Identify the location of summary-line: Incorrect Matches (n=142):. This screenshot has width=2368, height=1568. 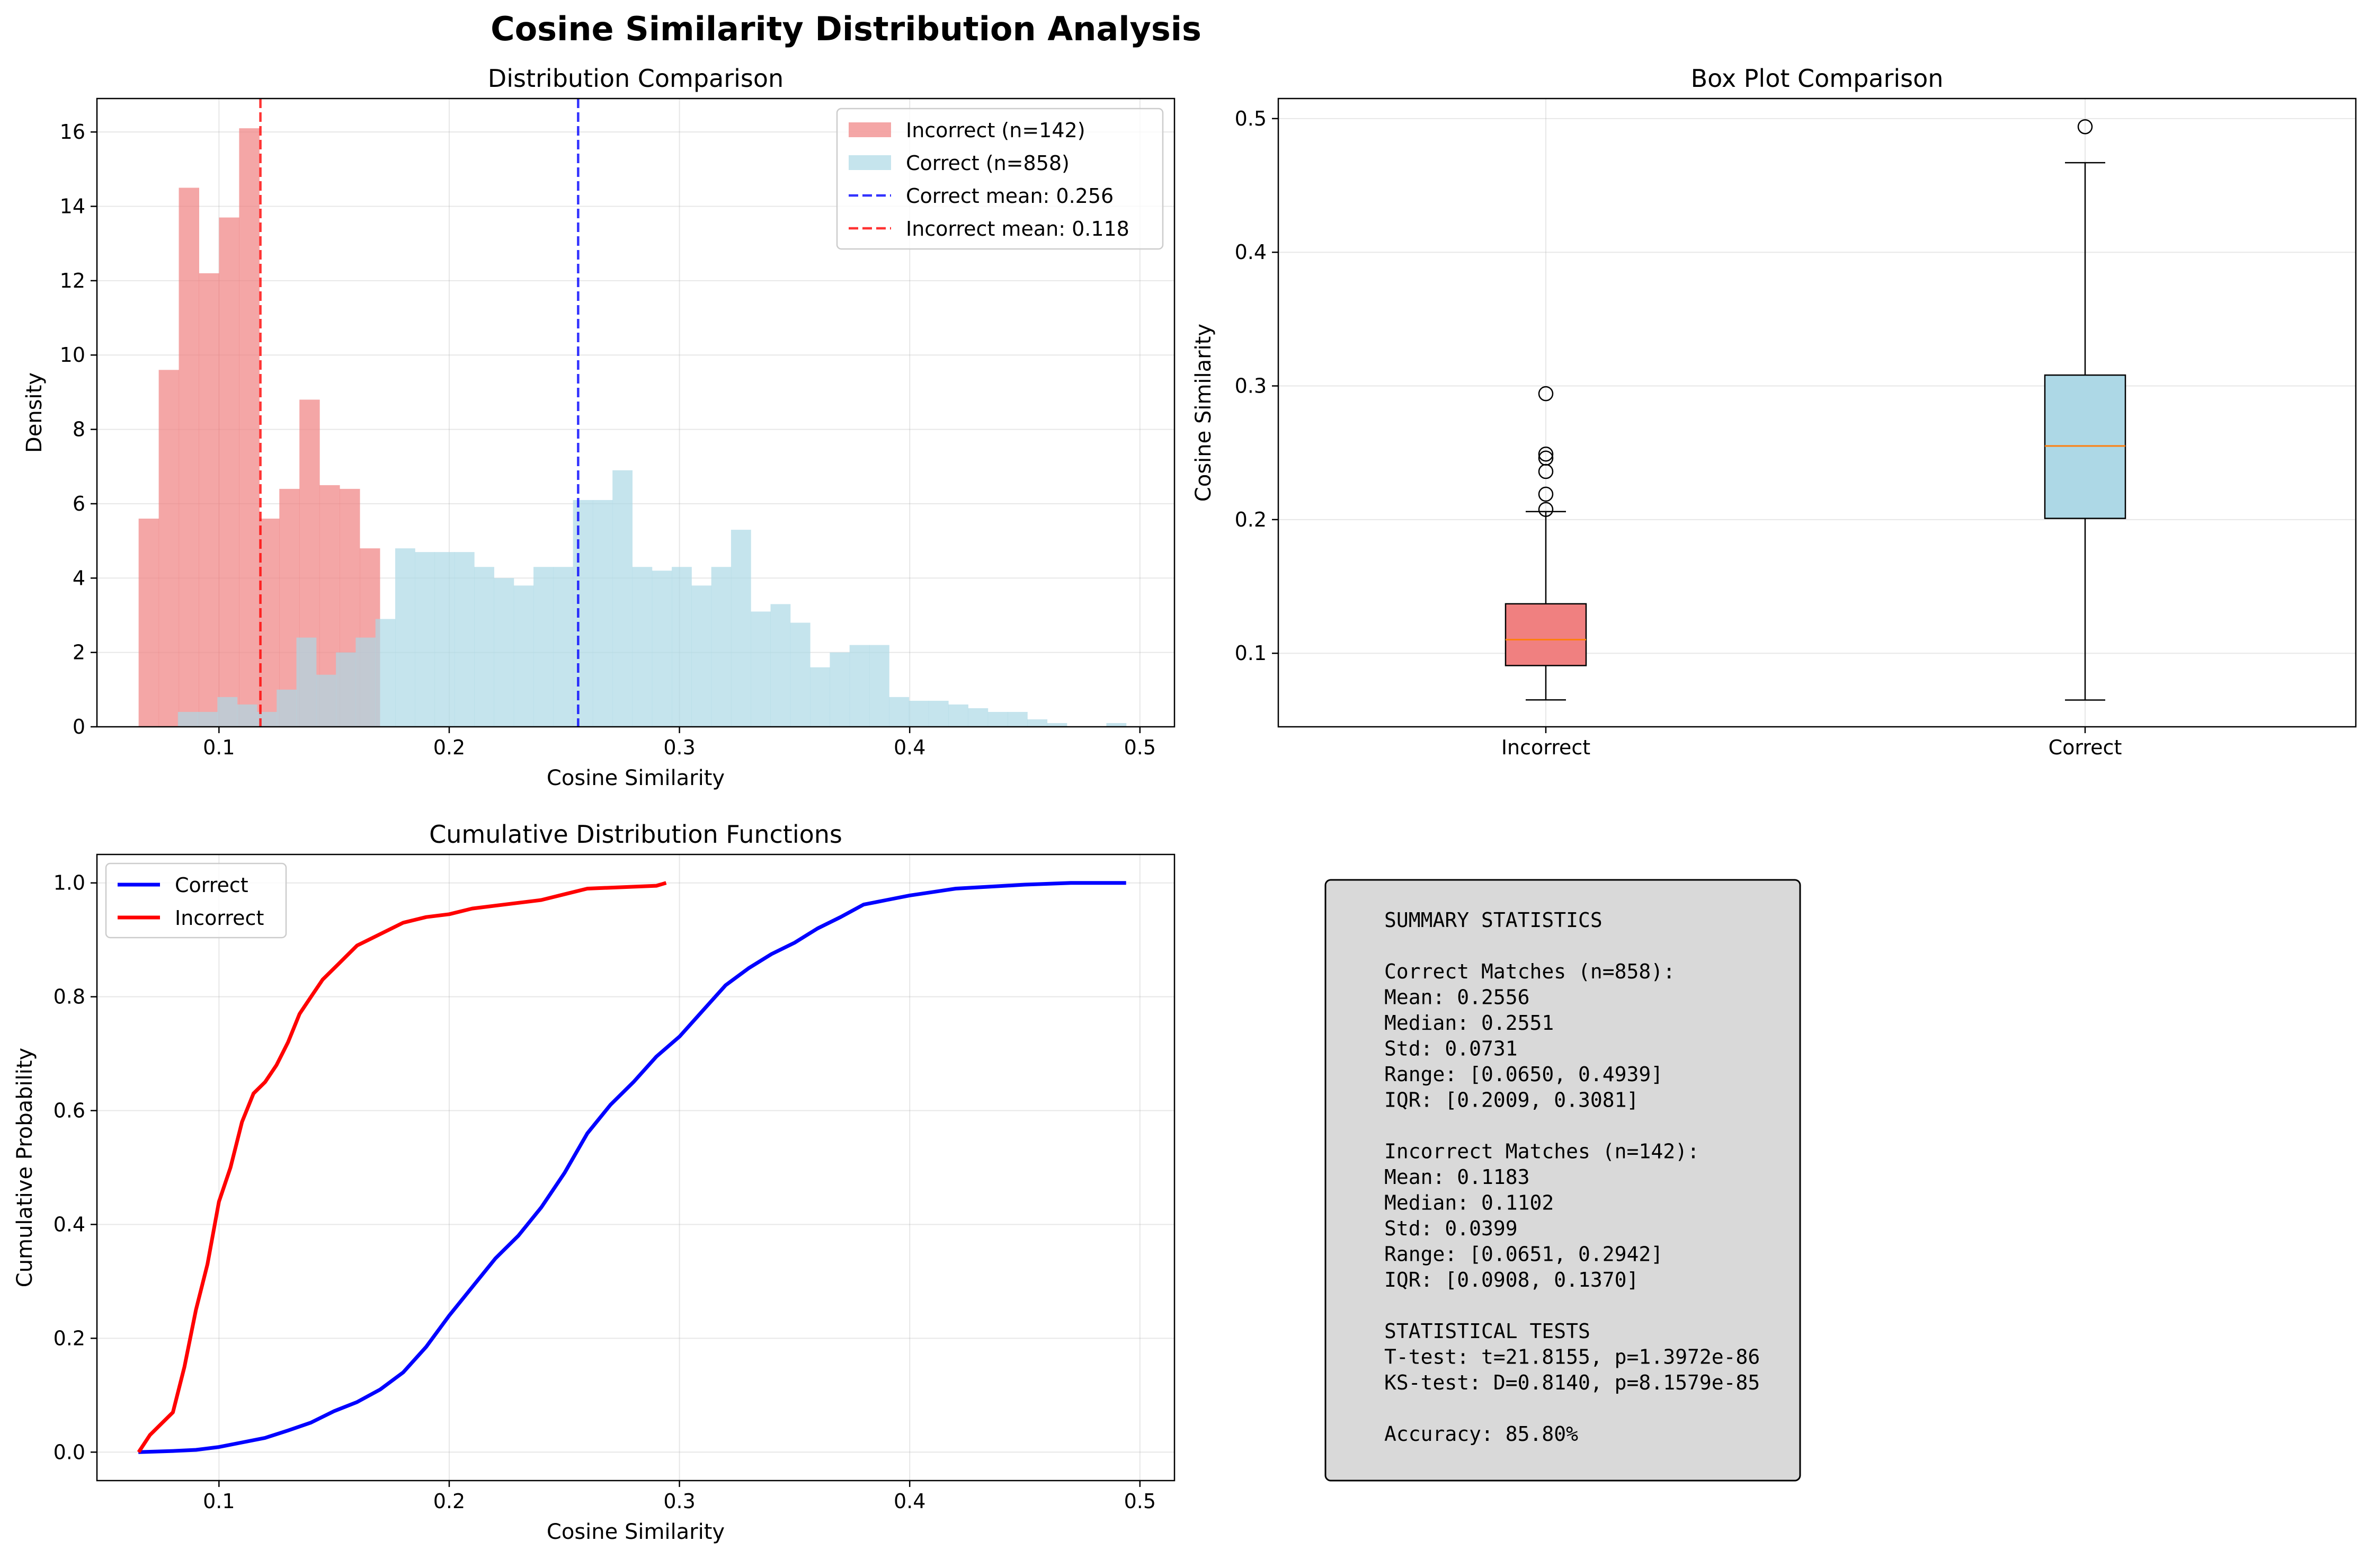
(1541, 1151).